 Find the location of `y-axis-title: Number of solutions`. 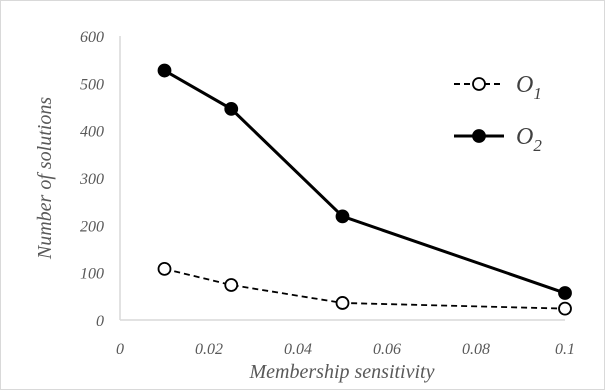

y-axis-title: Number of solutions is located at coordinates (45, 178).